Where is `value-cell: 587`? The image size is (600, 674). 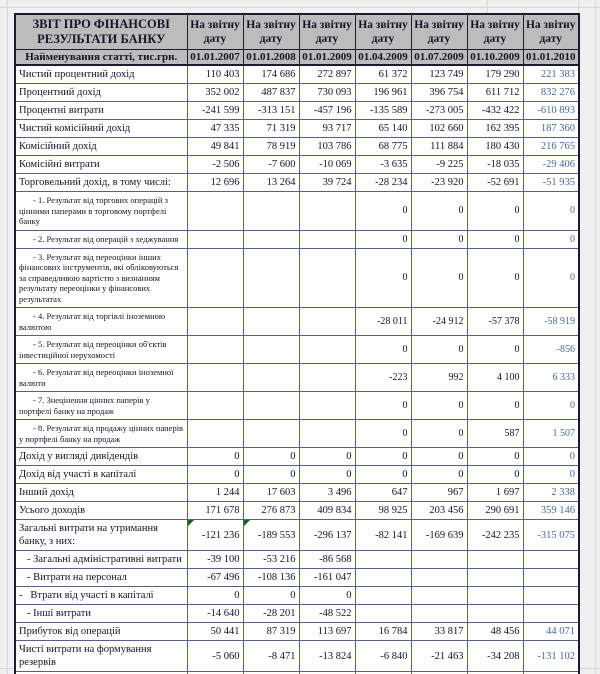 value-cell: 587 is located at coordinates (495, 433).